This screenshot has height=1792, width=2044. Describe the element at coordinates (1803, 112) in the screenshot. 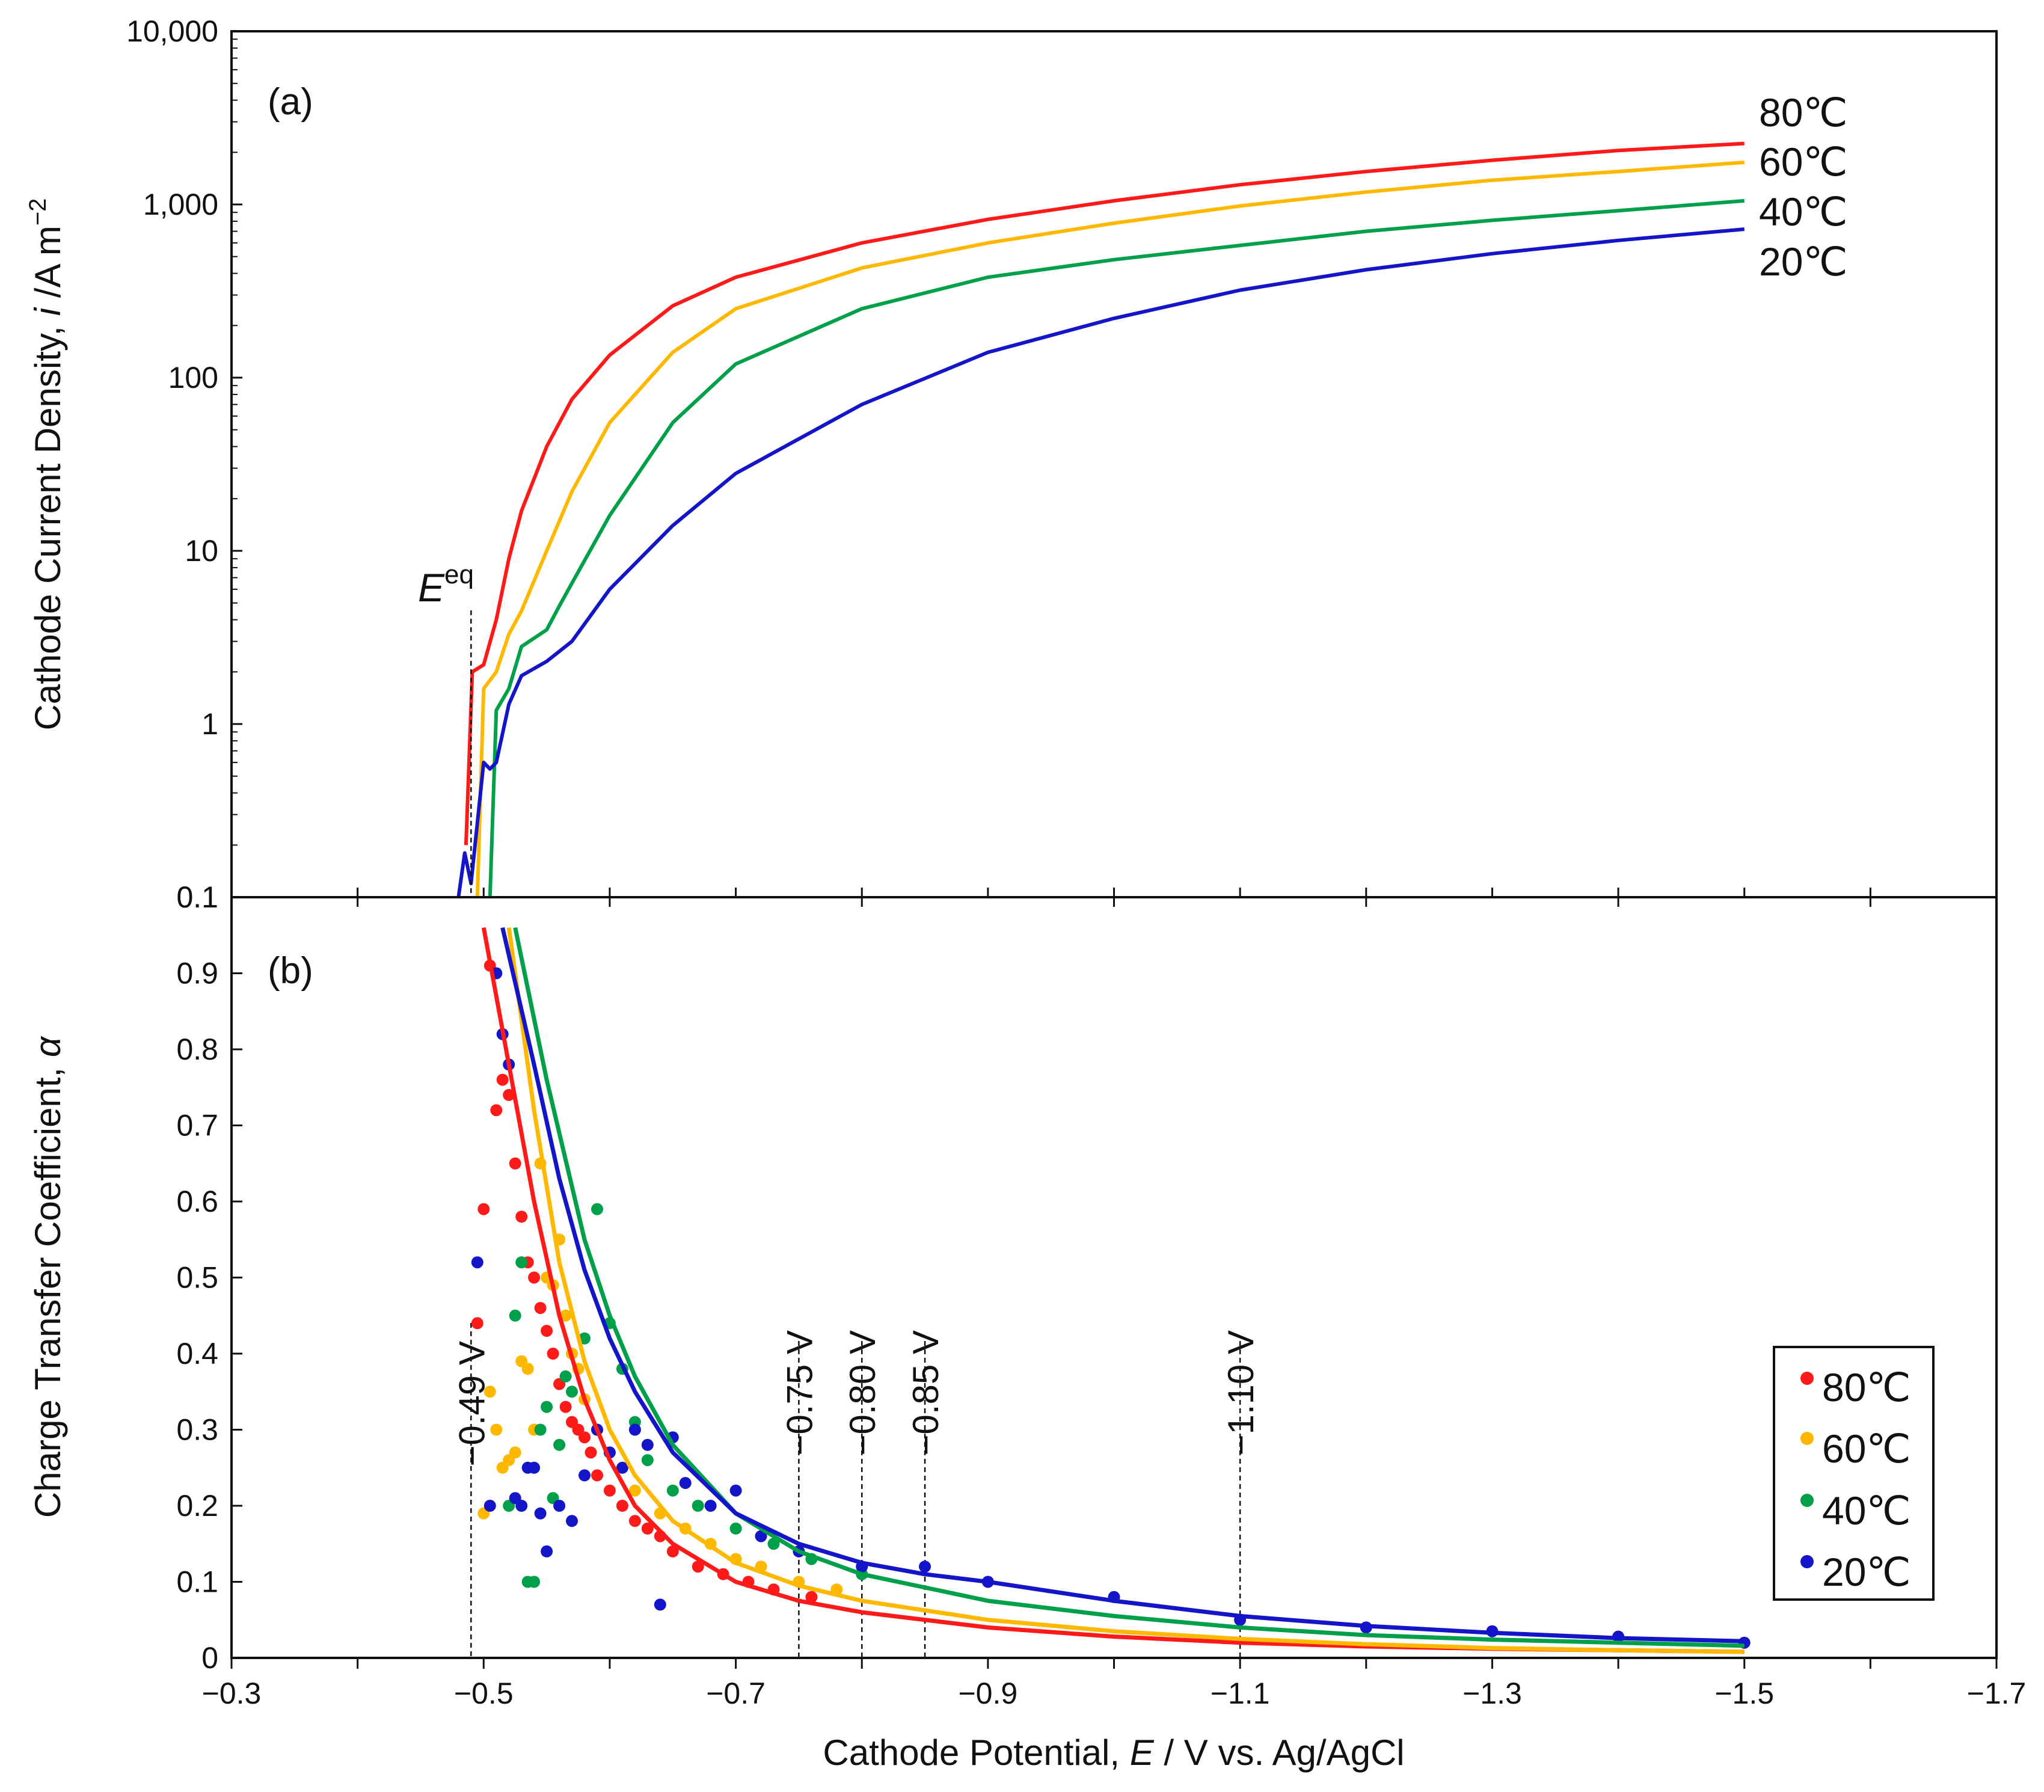

I see `temp-label-80: 80℃` at that location.